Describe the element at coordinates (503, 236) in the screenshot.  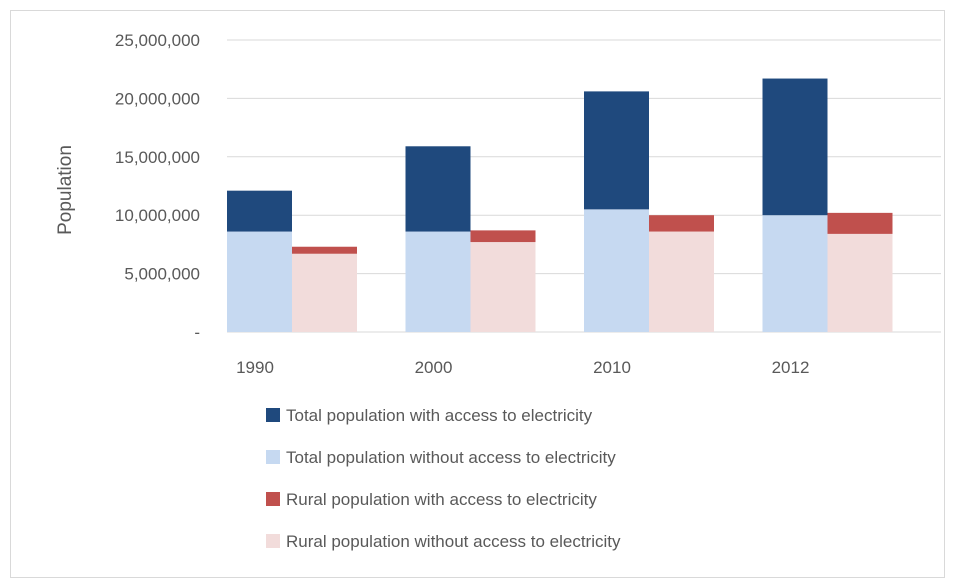
I see `bar-rural-with-2000` at that location.